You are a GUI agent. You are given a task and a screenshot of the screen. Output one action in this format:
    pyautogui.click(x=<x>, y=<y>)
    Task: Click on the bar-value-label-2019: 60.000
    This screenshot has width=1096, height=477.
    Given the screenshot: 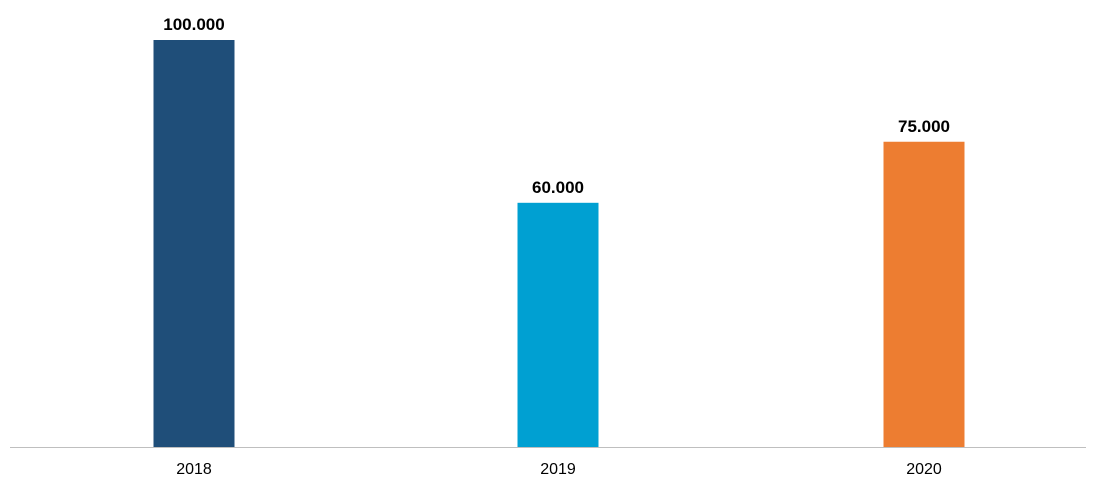 What is the action you would take?
    pyautogui.click(x=558, y=187)
    